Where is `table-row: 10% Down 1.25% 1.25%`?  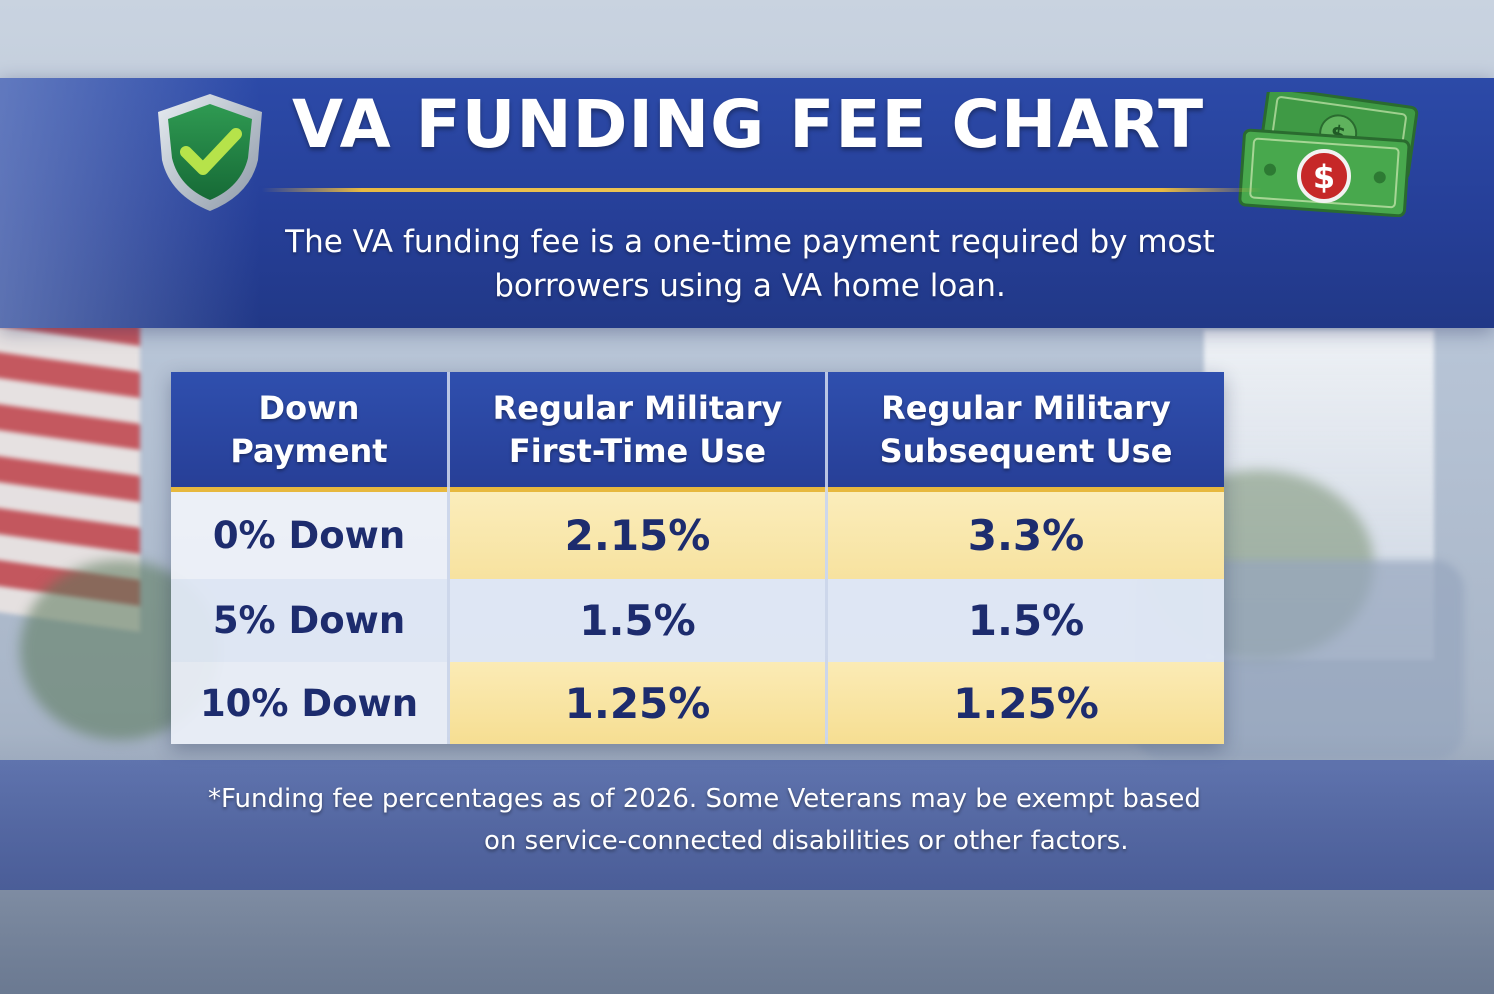
table-row: 10% Down 1.25% 1.25% is located at coordinates (697, 703).